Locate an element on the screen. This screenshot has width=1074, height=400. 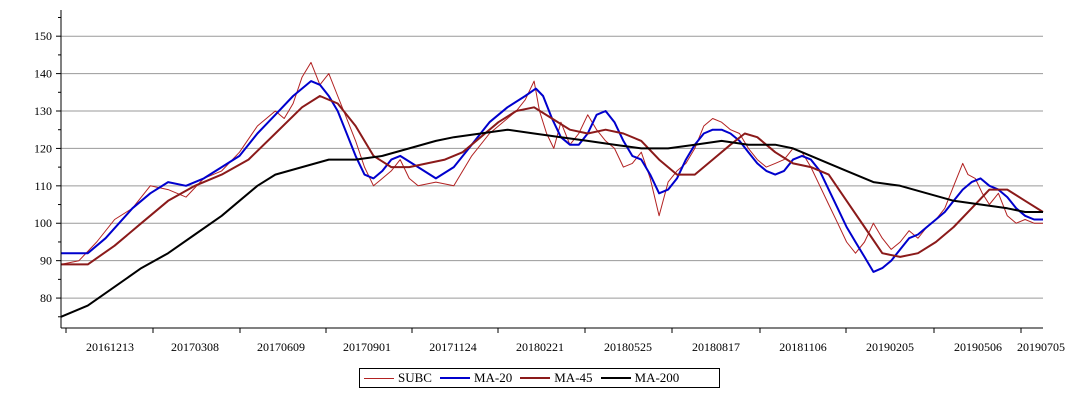
x-tick-label: 20180525 is located at coordinates (628, 347).